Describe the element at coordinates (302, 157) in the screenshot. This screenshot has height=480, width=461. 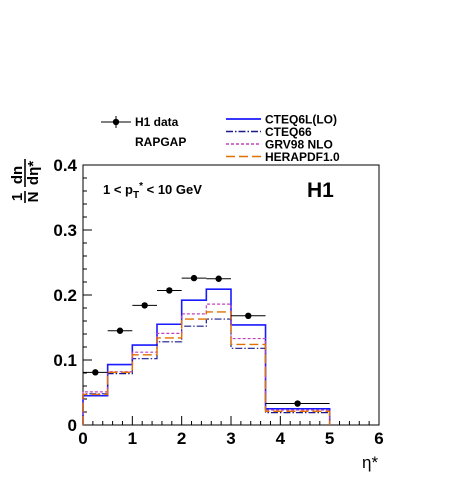
I see `legend-label-4: HERAPDF1.0` at that location.